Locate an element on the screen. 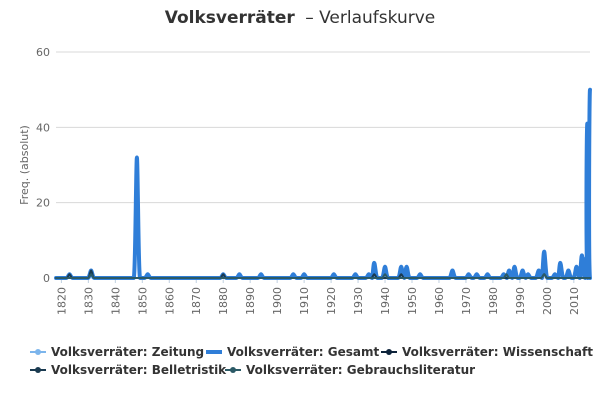 The image size is (600, 400). y-tick-label: 20 is located at coordinates (43, 203).